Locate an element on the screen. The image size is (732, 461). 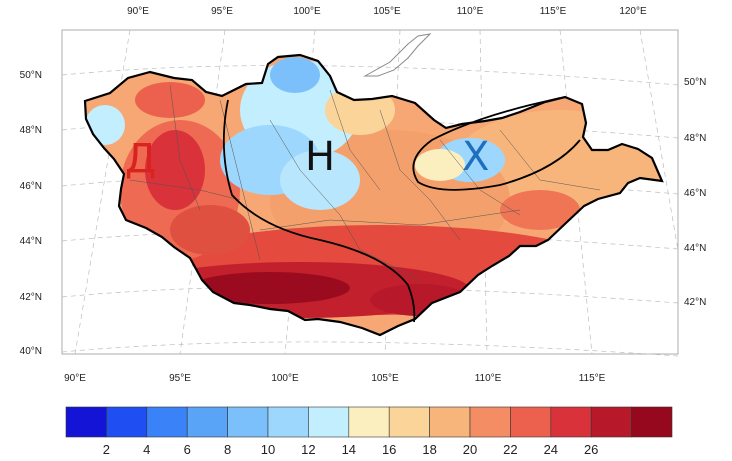
colorbar: 2 4 6 8 10 12 14 16 18 20 22 24 26 is located at coordinates (369, 431).